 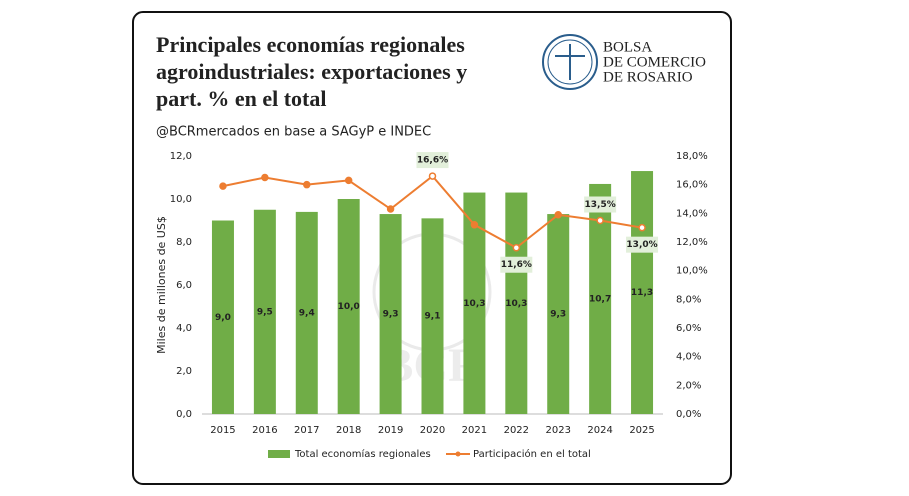 What do you see at coordinates (558, 430) in the screenshot?
I see `x-tick-label: 2023` at bounding box center [558, 430].